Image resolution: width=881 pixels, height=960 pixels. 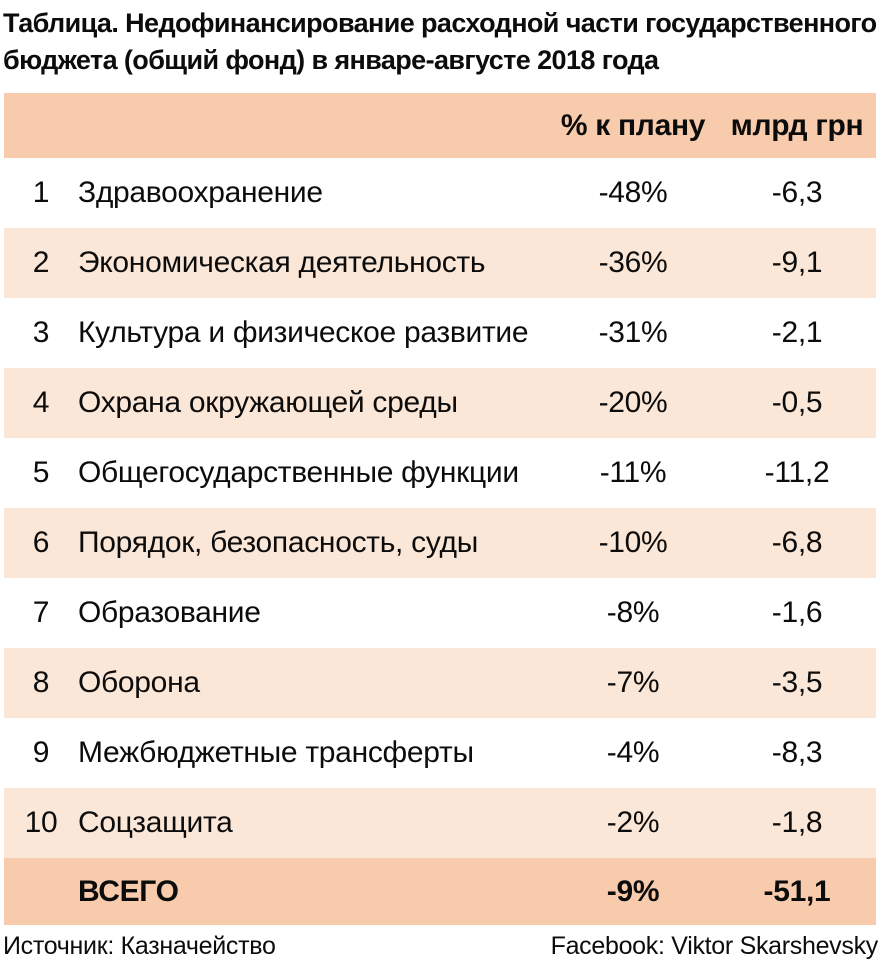 What do you see at coordinates (633, 262) in the screenshot?
I see `row-pct-value: -36%` at bounding box center [633, 262].